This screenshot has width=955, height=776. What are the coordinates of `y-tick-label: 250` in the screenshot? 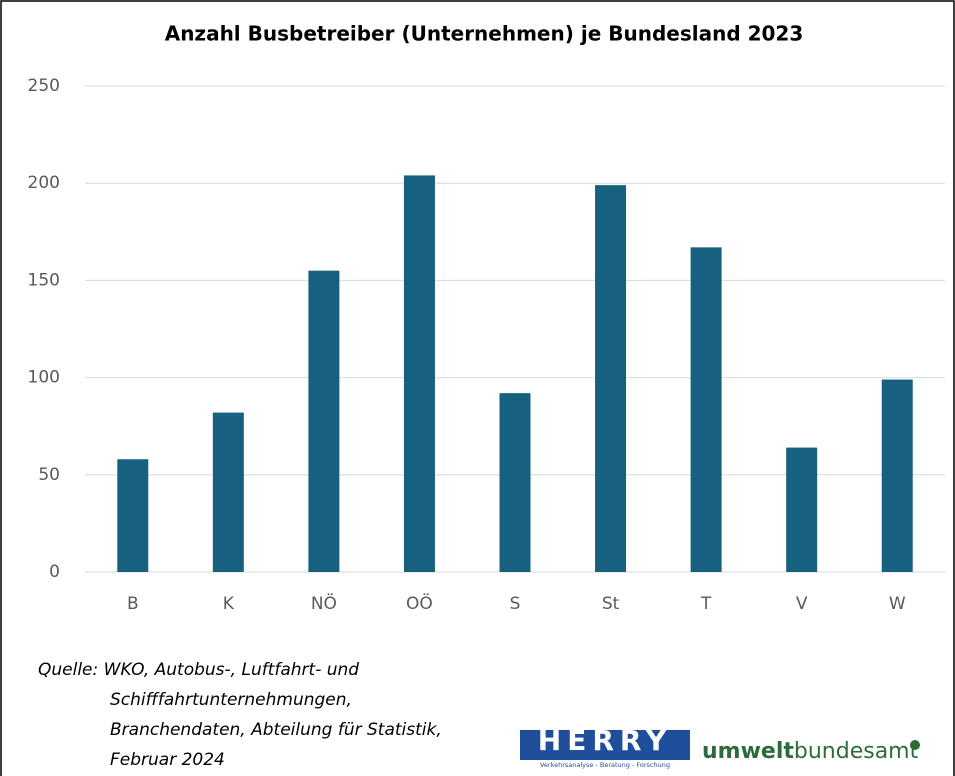 It's located at (44, 86).